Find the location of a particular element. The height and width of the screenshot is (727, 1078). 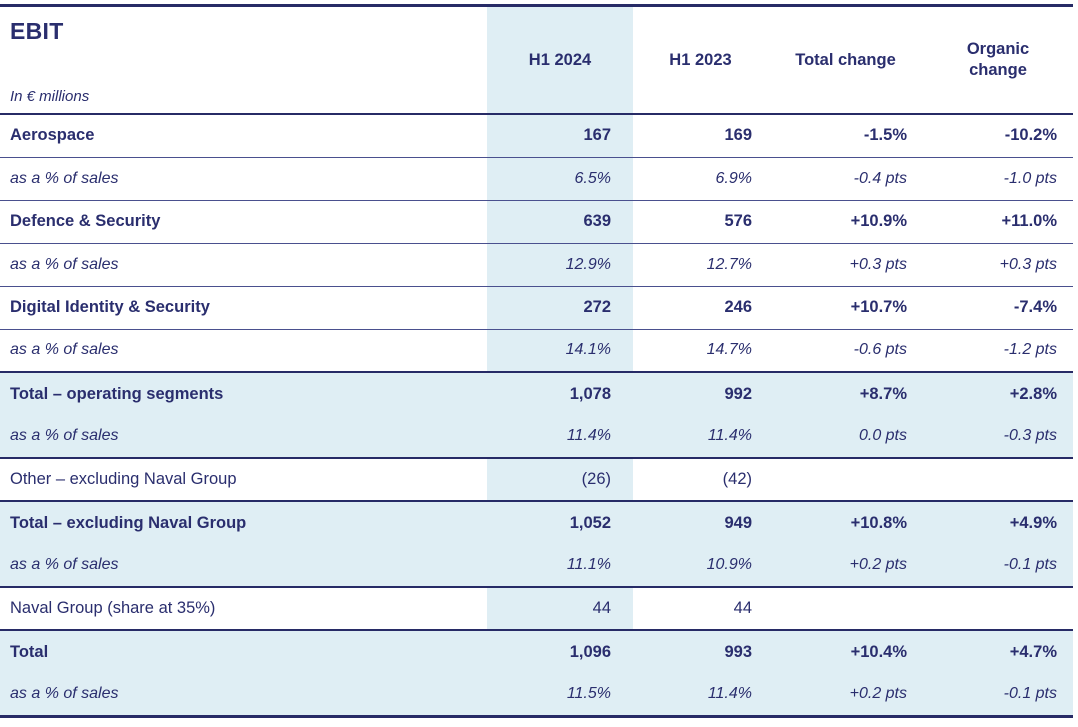

cell-h1-2024: 1,052 is located at coordinates (560, 522).